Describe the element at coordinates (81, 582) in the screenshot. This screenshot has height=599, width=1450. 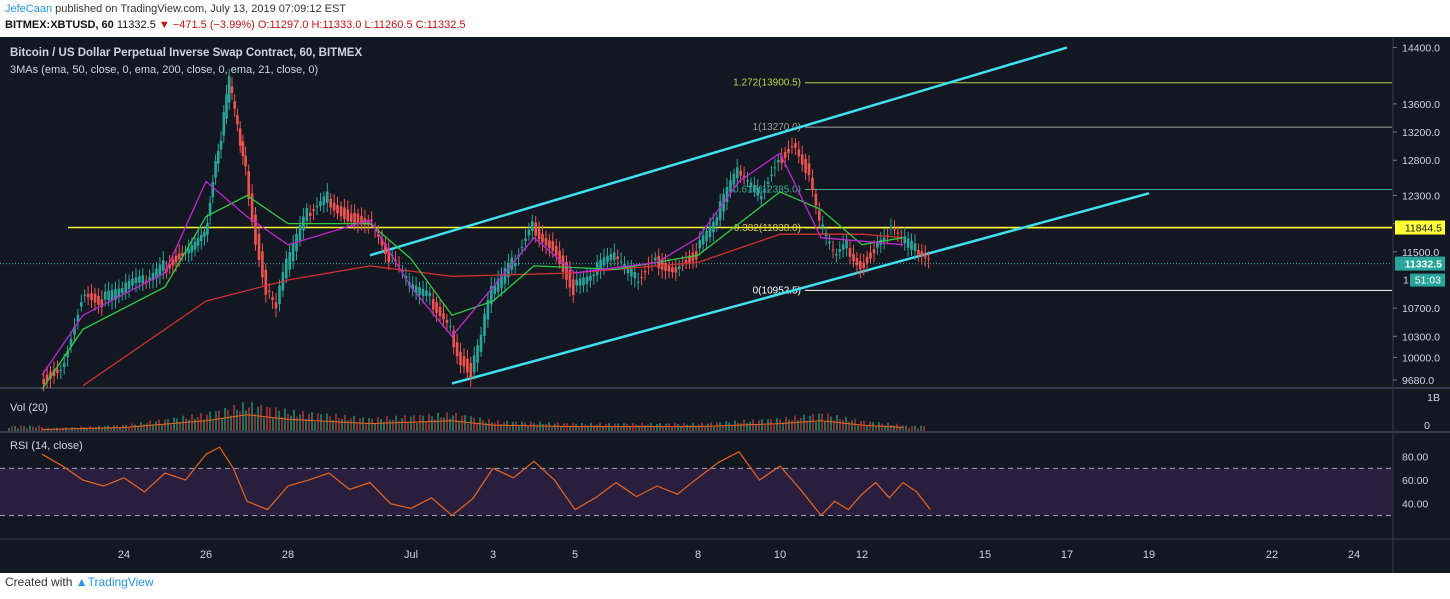
I see `tradingview-logo-icon: ▲` at that location.